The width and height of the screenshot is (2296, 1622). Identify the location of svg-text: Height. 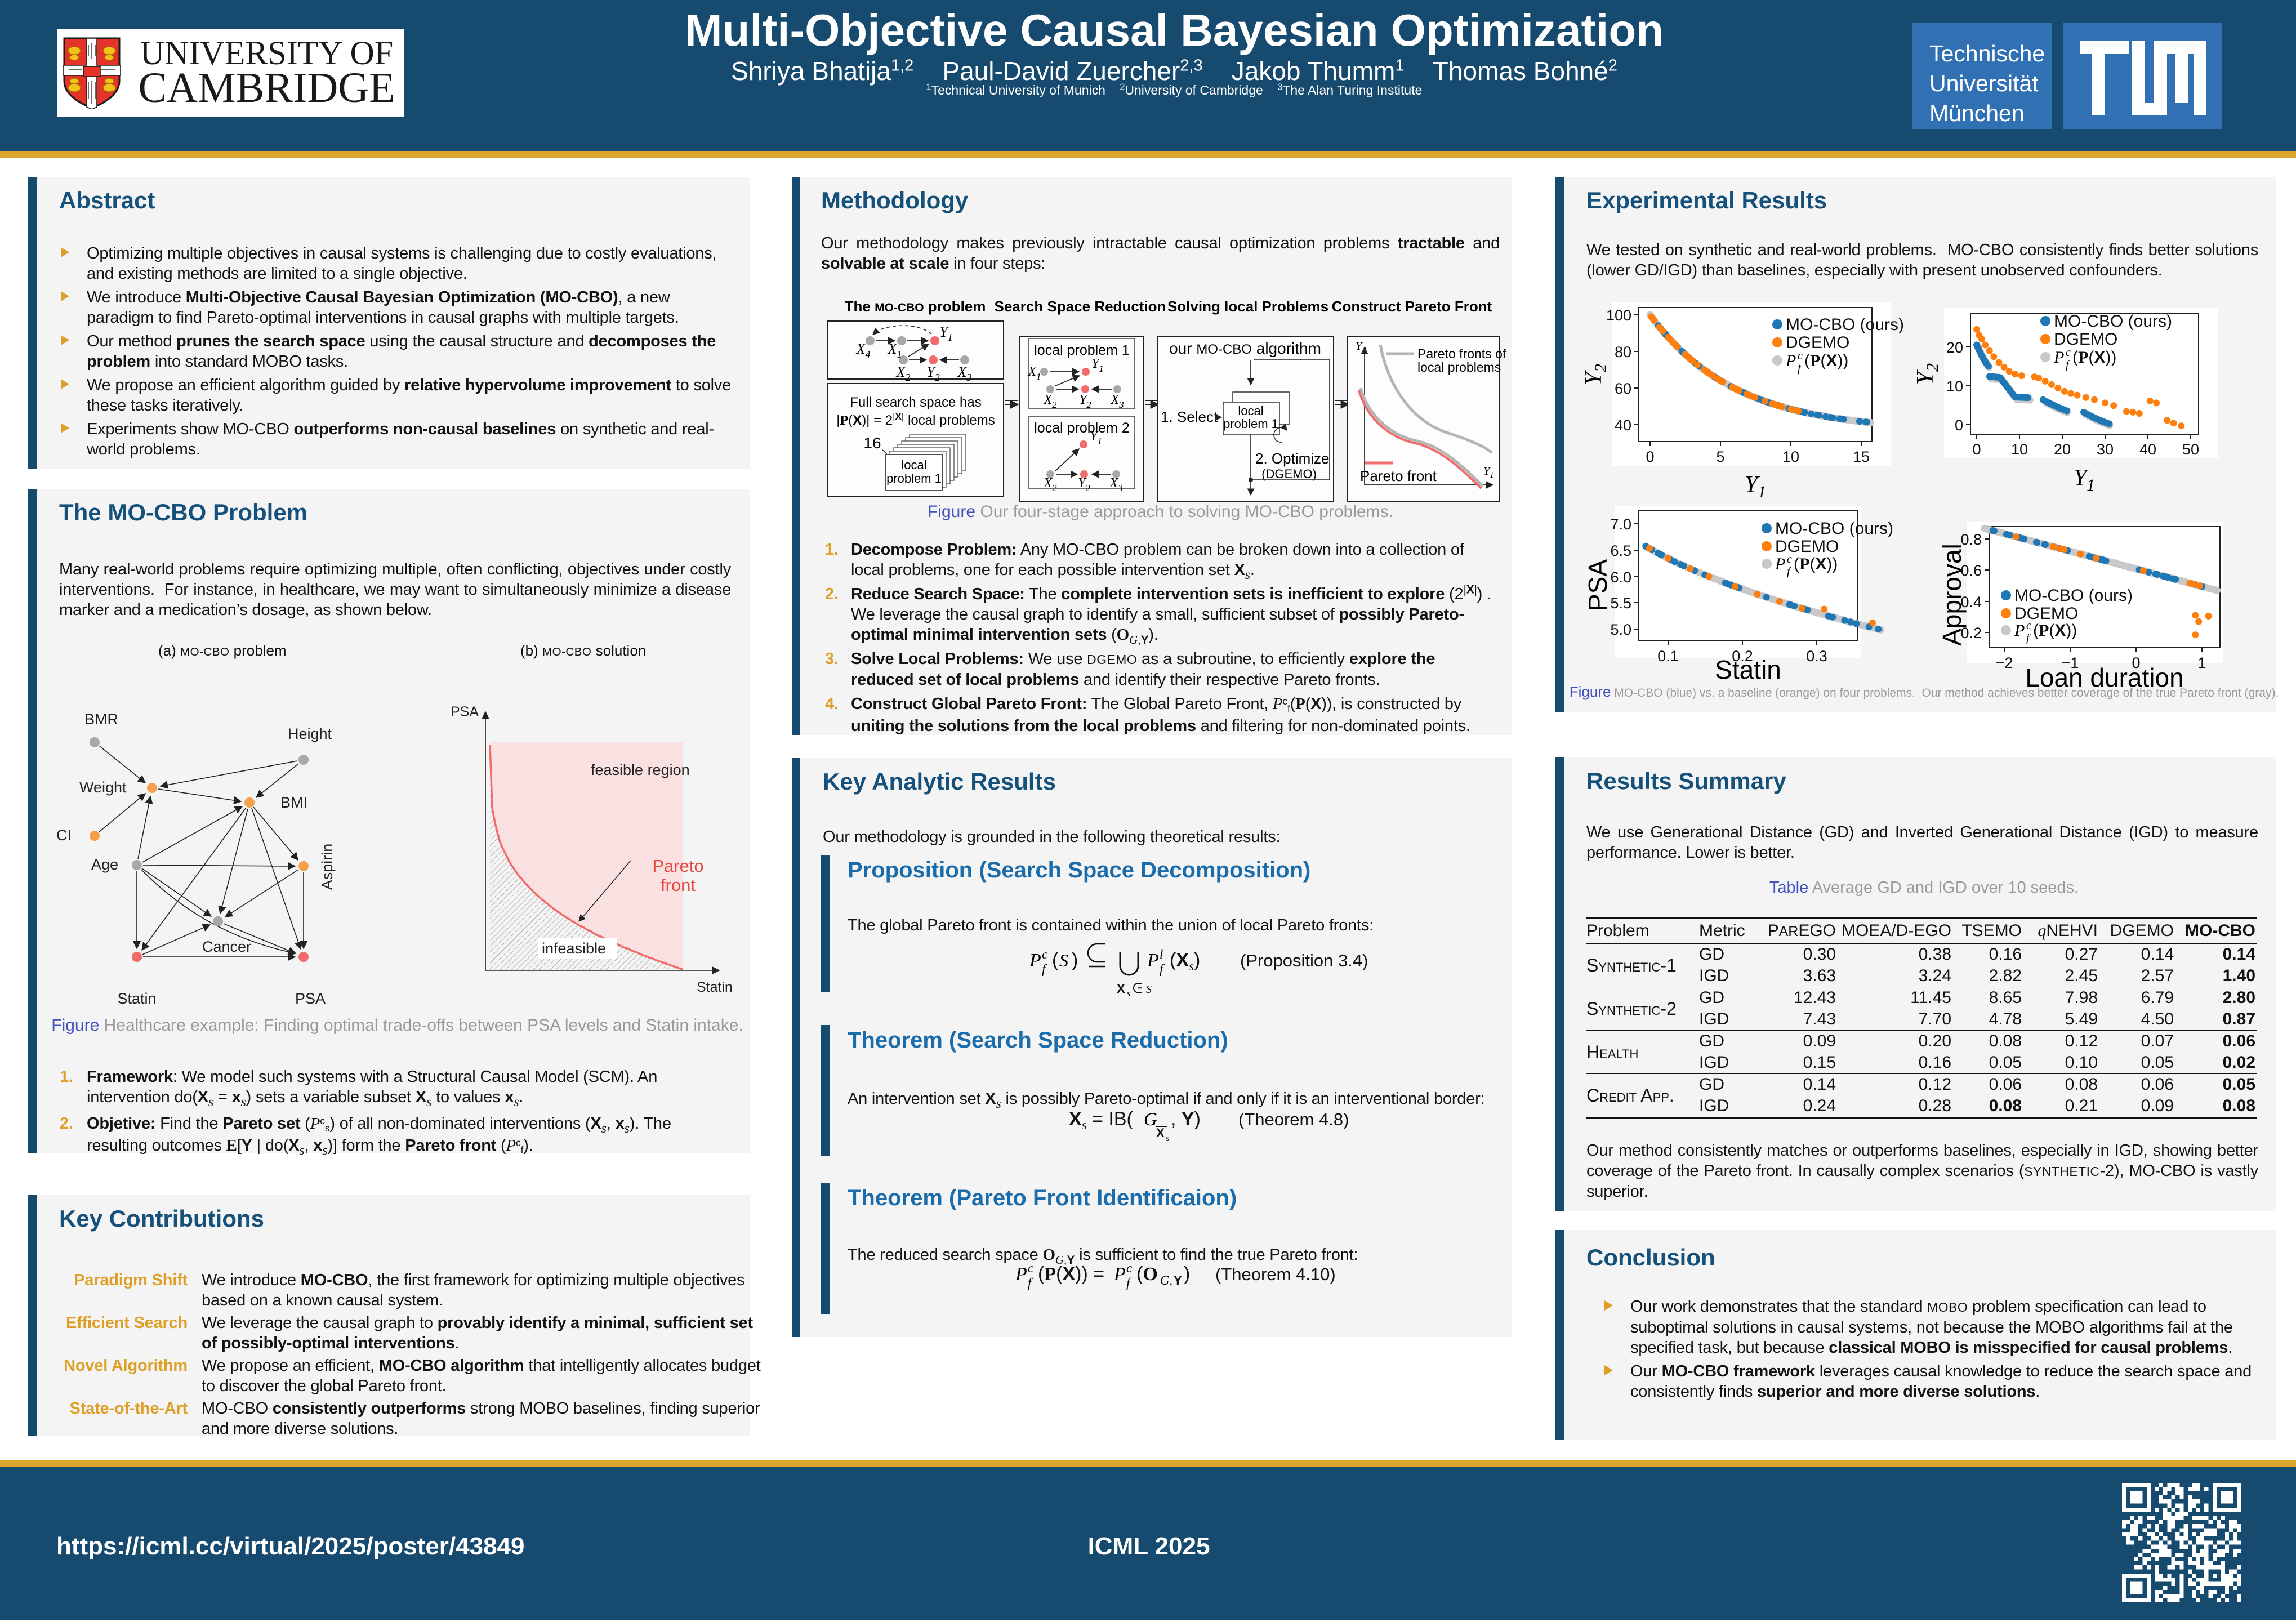
(310, 733).